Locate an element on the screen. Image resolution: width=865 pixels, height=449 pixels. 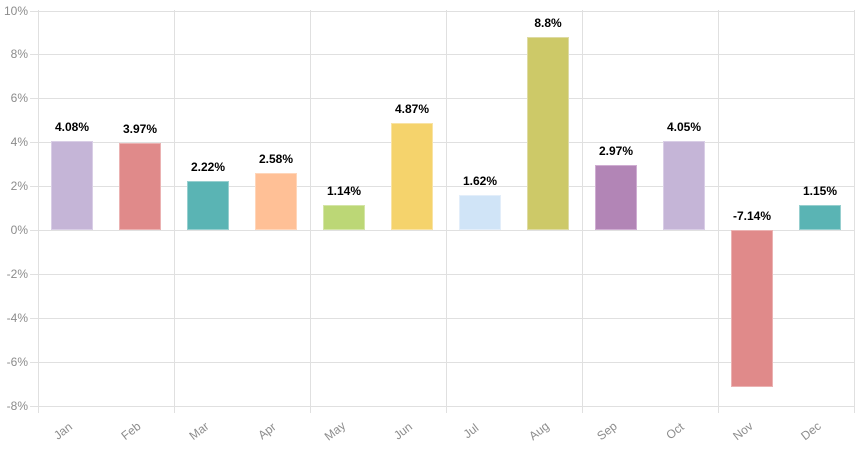
bar-value-label: 1.62% is located at coordinates (480, 180).